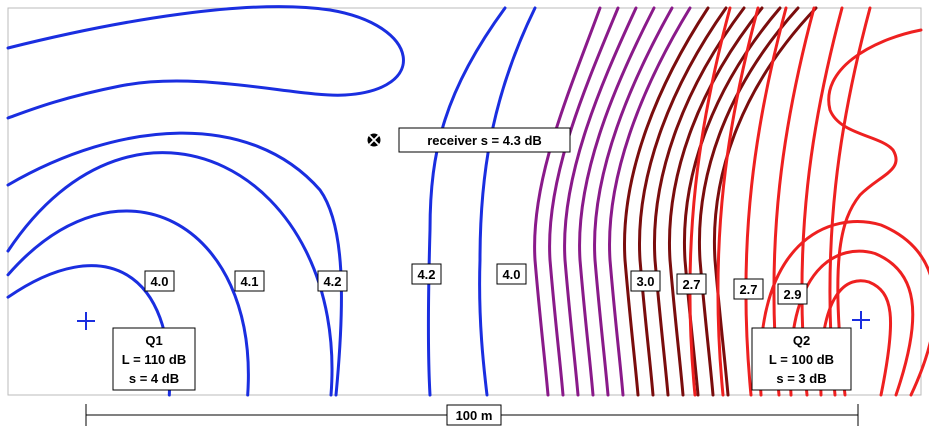 Image resolution: width=929 pixels, height=428 pixels. I want to click on receiver-label: receiver s = 4.3 dB, so click(484, 140).